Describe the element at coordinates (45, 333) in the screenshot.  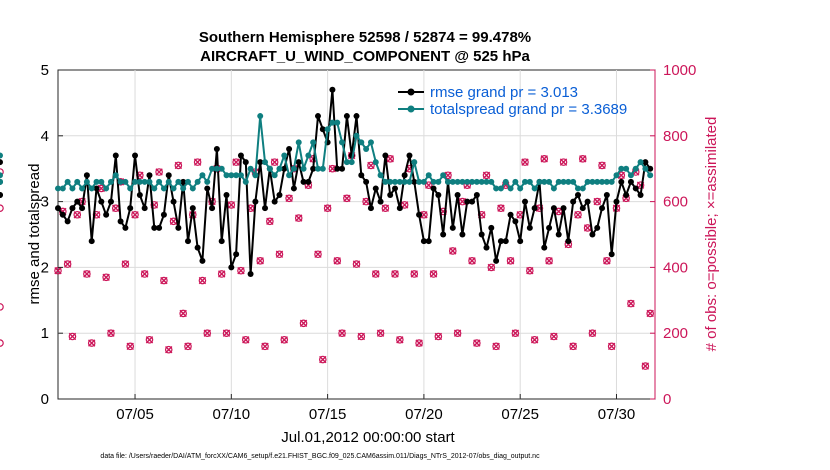
I see `y-left-tick-label: 1` at that location.